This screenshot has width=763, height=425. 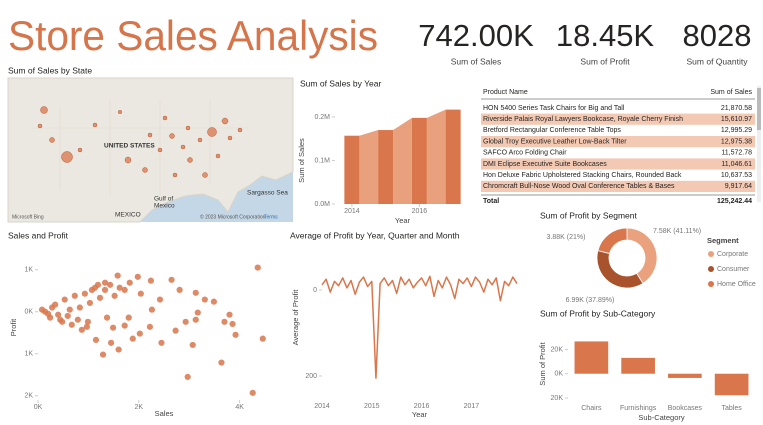 What do you see at coordinates (732, 408) in the screenshot?
I see `x-tick-label: Tables` at bounding box center [732, 408].